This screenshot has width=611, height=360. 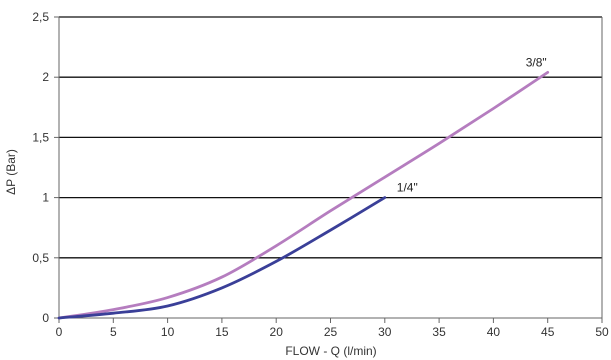 What do you see at coordinates (331, 332) in the screenshot?
I see `x-tick-label-5: 25` at bounding box center [331, 332].